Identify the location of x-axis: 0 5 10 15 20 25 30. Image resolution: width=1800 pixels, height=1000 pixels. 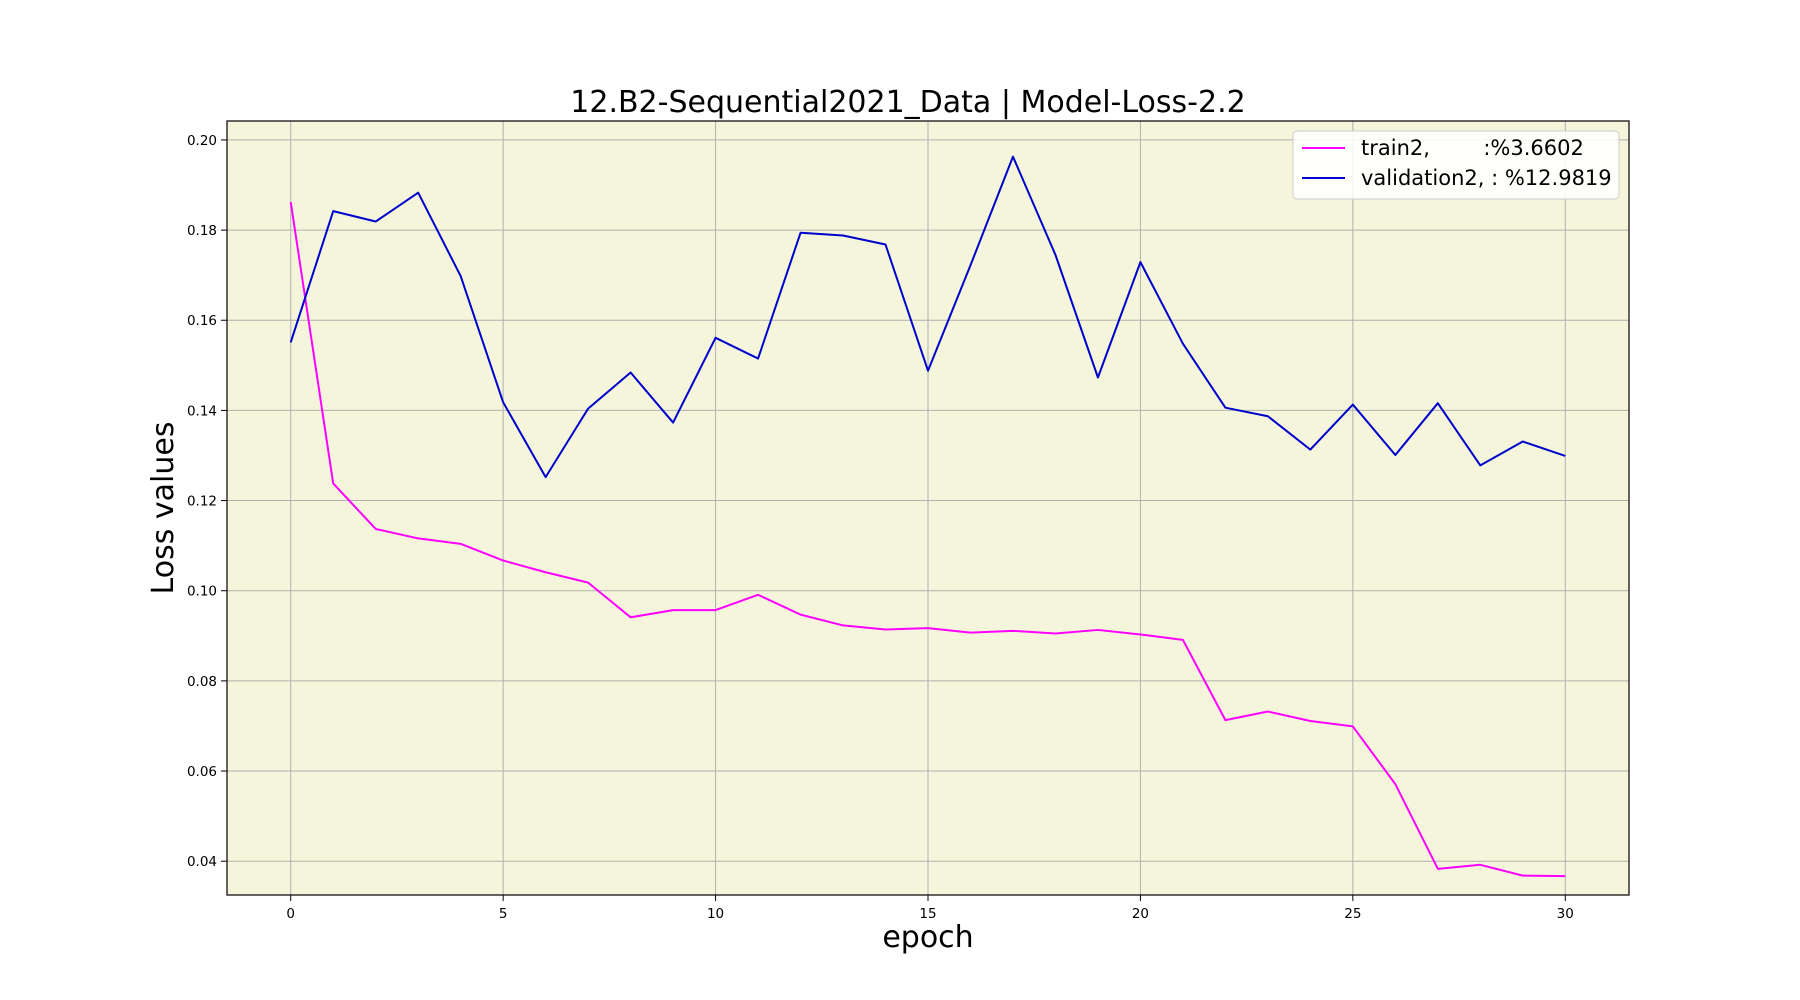
(930, 908).